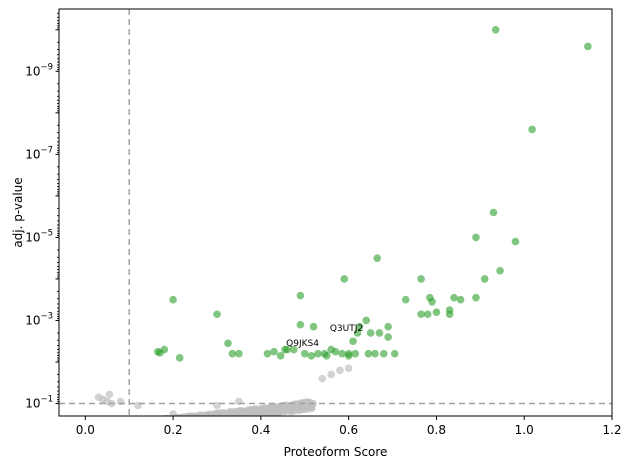  I want to click on y-tick-label: 10−9, so click(39, 70).